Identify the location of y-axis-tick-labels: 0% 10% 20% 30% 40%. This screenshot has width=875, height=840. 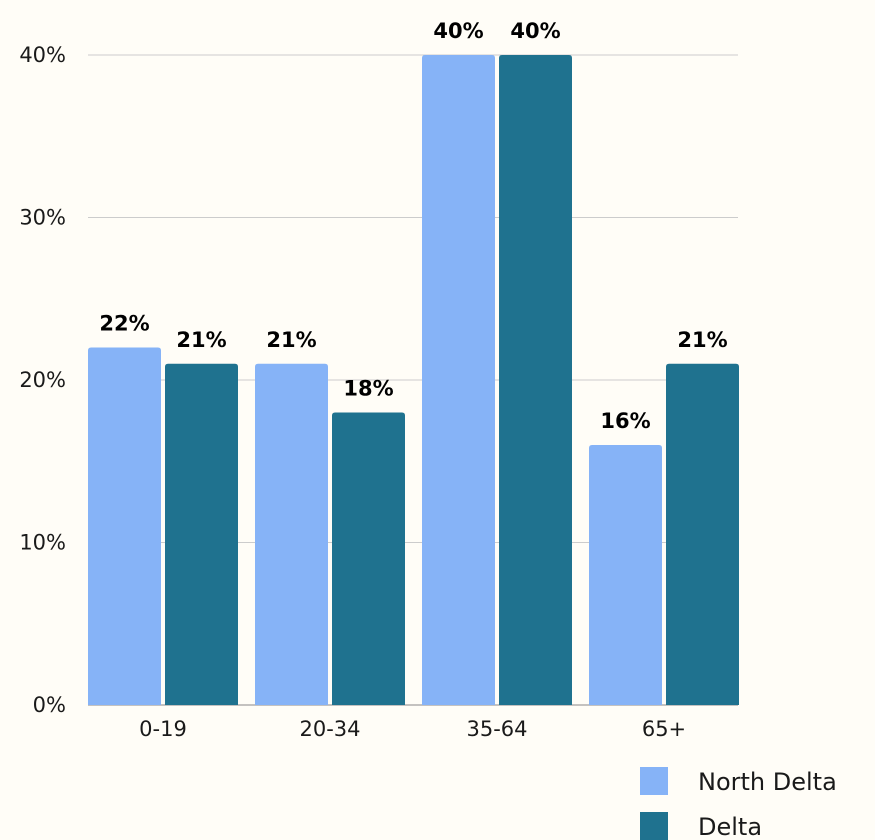
(42, 380).